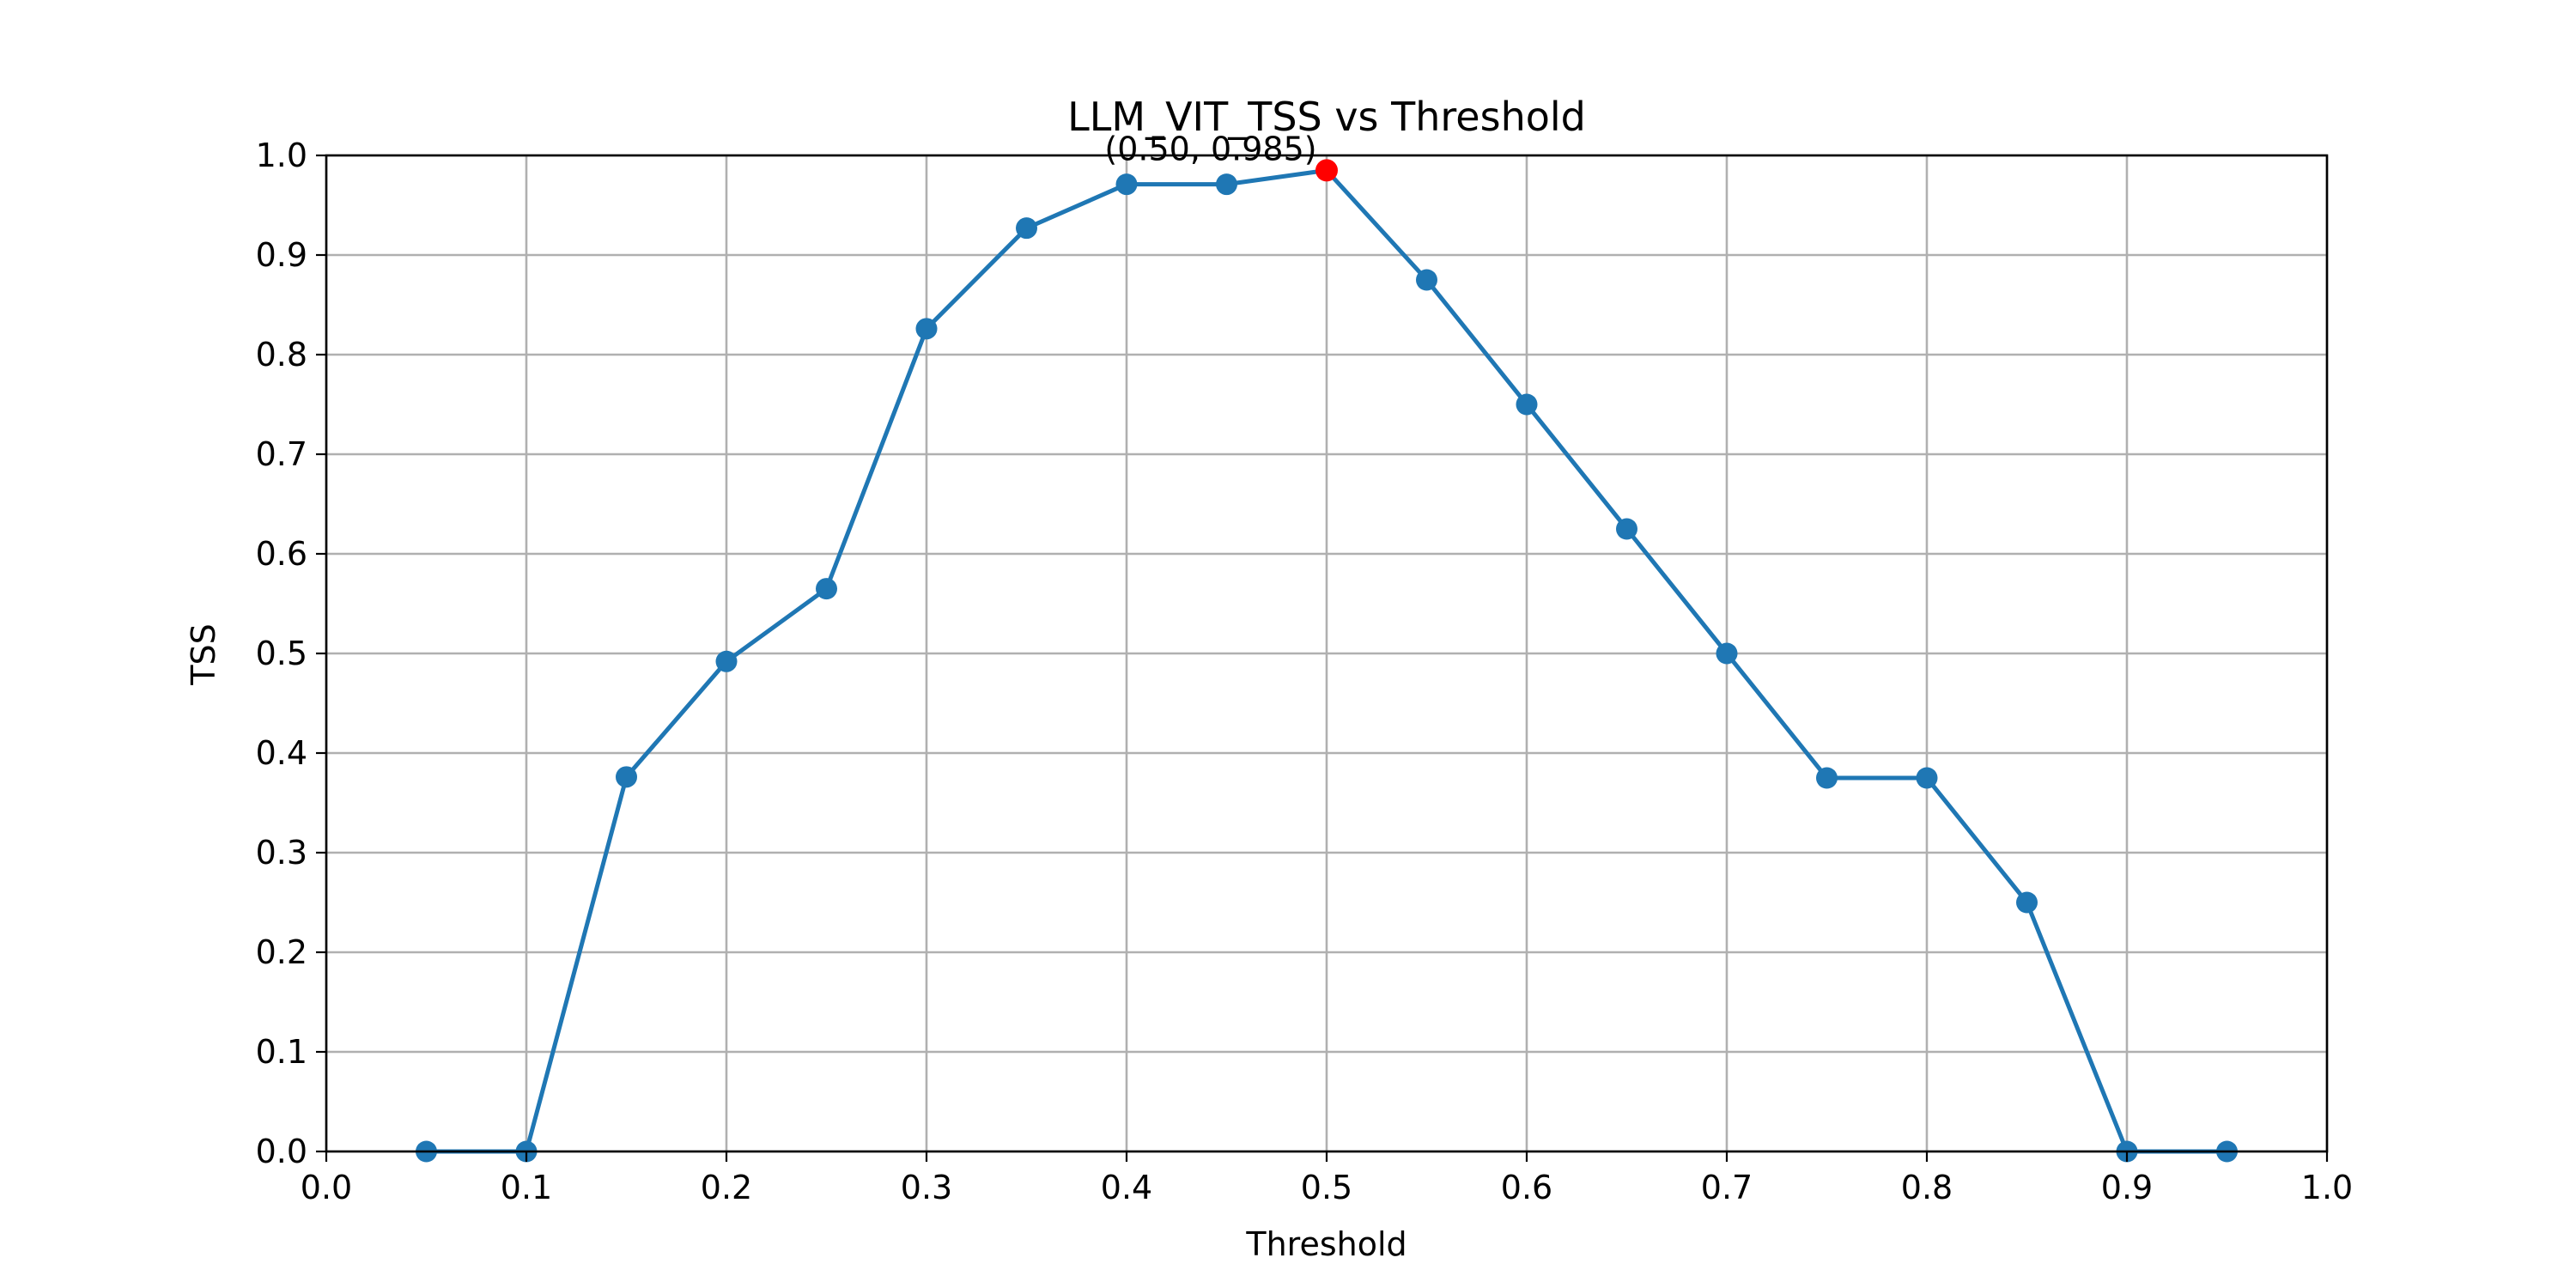 The height and width of the screenshot is (1288, 2576). I want to click on x-tick-label: 0.1, so click(526, 1188).